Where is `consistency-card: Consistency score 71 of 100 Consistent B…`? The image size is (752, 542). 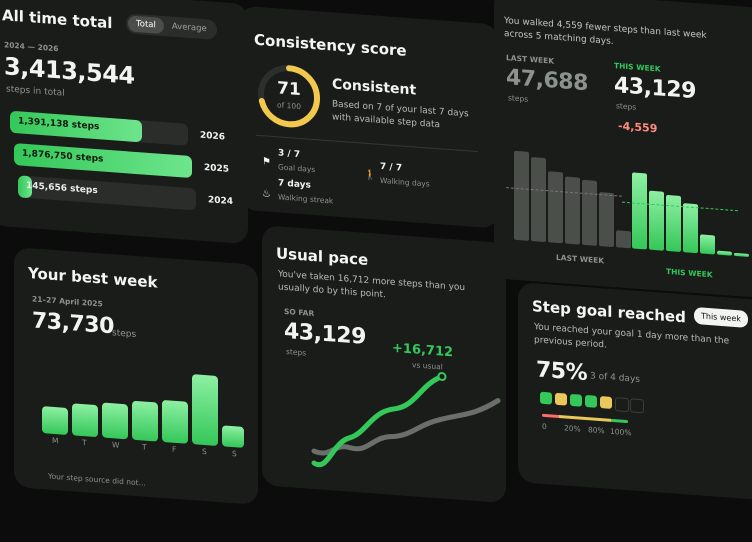
consistency-card: Consistency score 71 of 100 Consistent B… is located at coordinates (369, 117).